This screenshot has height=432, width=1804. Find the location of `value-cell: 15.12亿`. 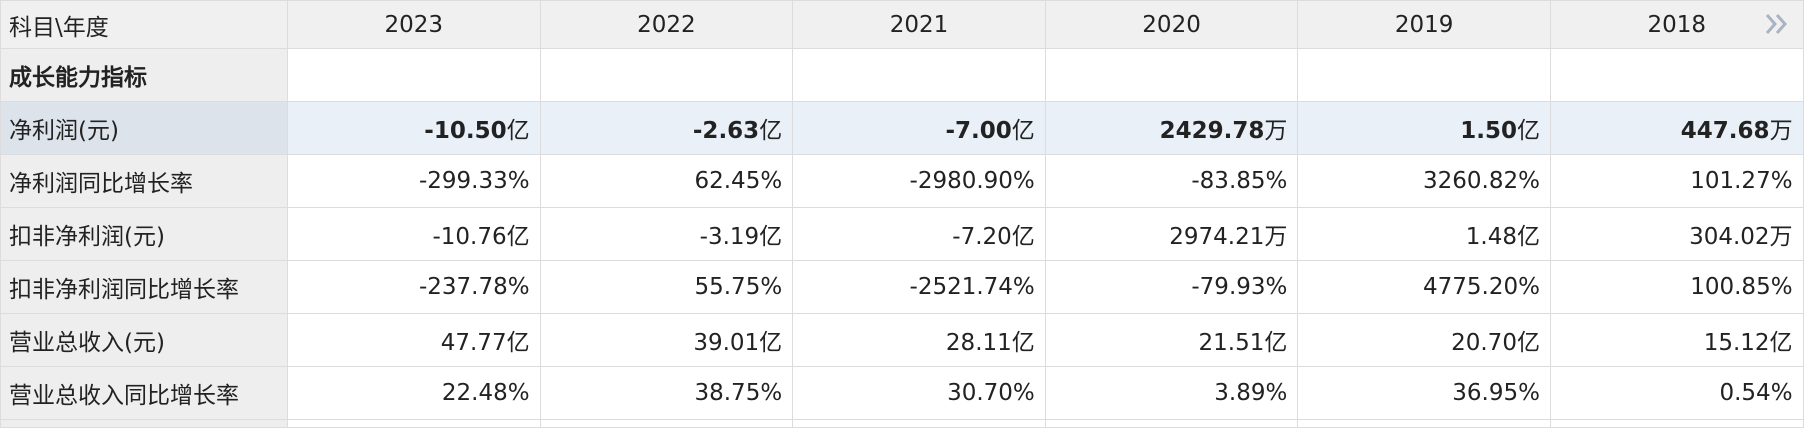

value-cell: 15.12亿 is located at coordinates (1676, 340).